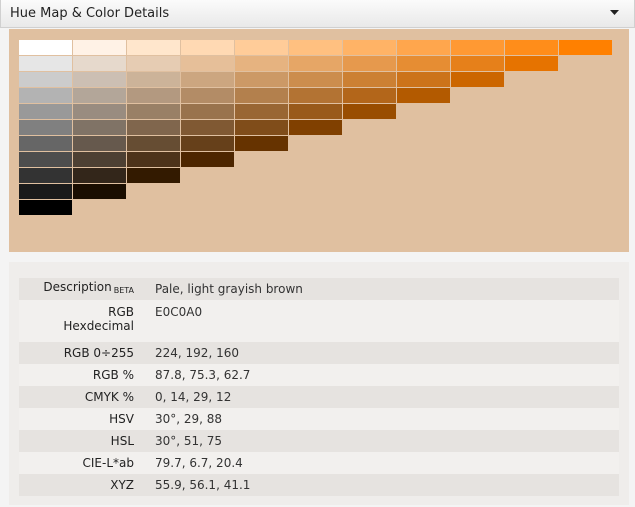 The image size is (635, 507). Describe the element at coordinates (189, 441) in the screenshot. I see `detail-value: 30°, 51, 75` at that location.